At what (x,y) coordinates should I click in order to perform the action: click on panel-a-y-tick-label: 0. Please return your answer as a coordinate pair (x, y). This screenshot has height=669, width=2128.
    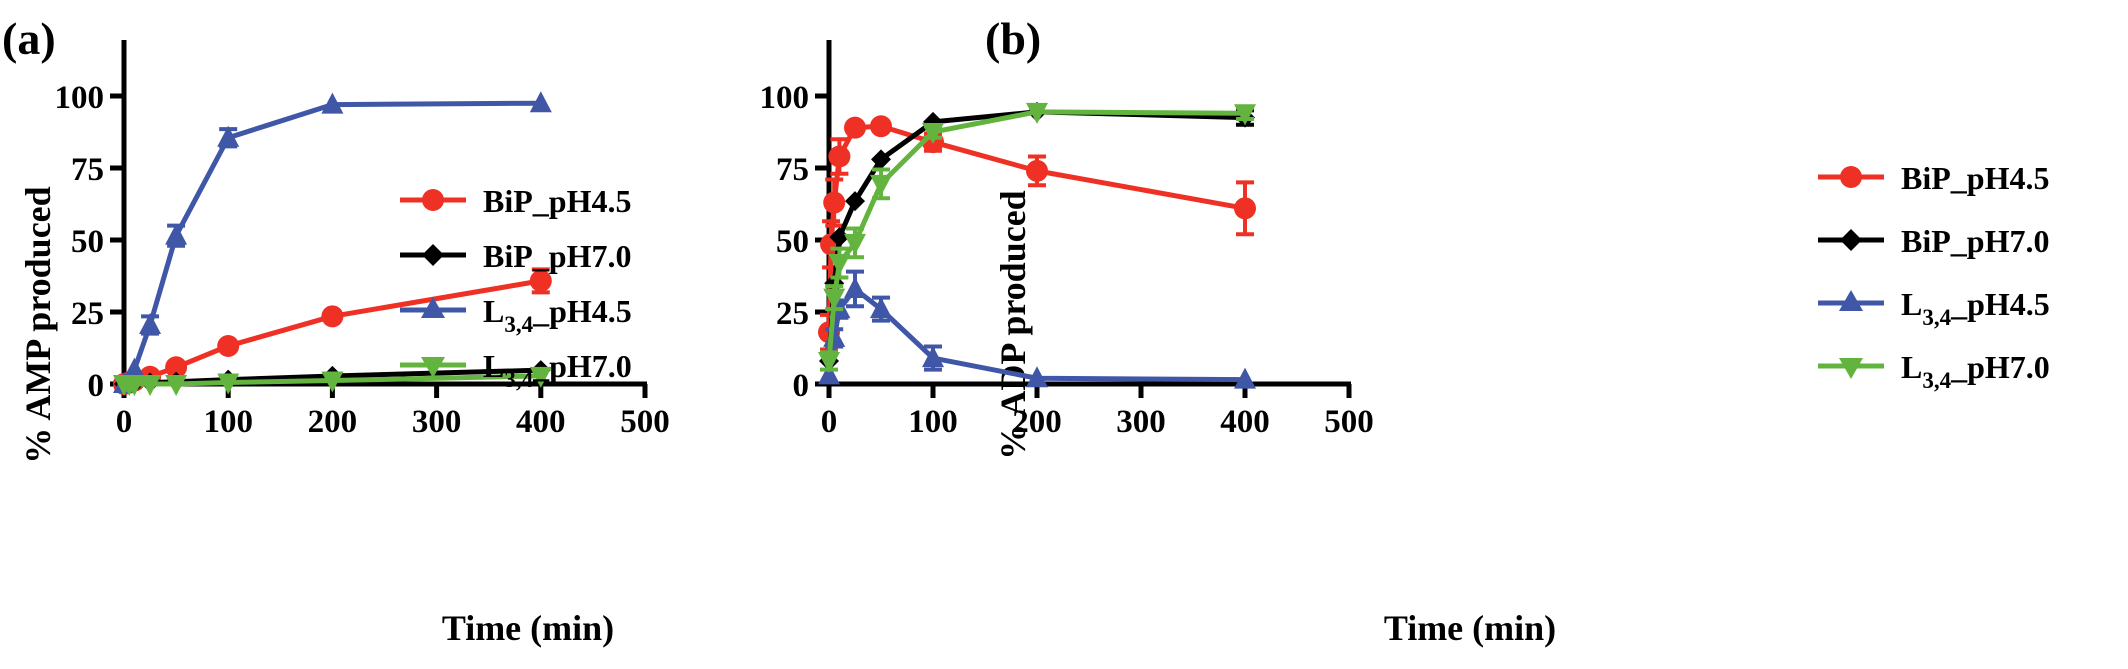
    Looking at the image, I should click on (96, 386).